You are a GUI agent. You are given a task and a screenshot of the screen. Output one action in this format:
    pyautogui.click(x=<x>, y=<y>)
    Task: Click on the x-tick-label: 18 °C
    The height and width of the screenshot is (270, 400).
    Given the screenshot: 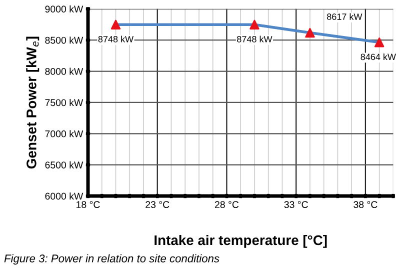 What is the action you would take?
    pyautogui.click(x=88, y=204)
    